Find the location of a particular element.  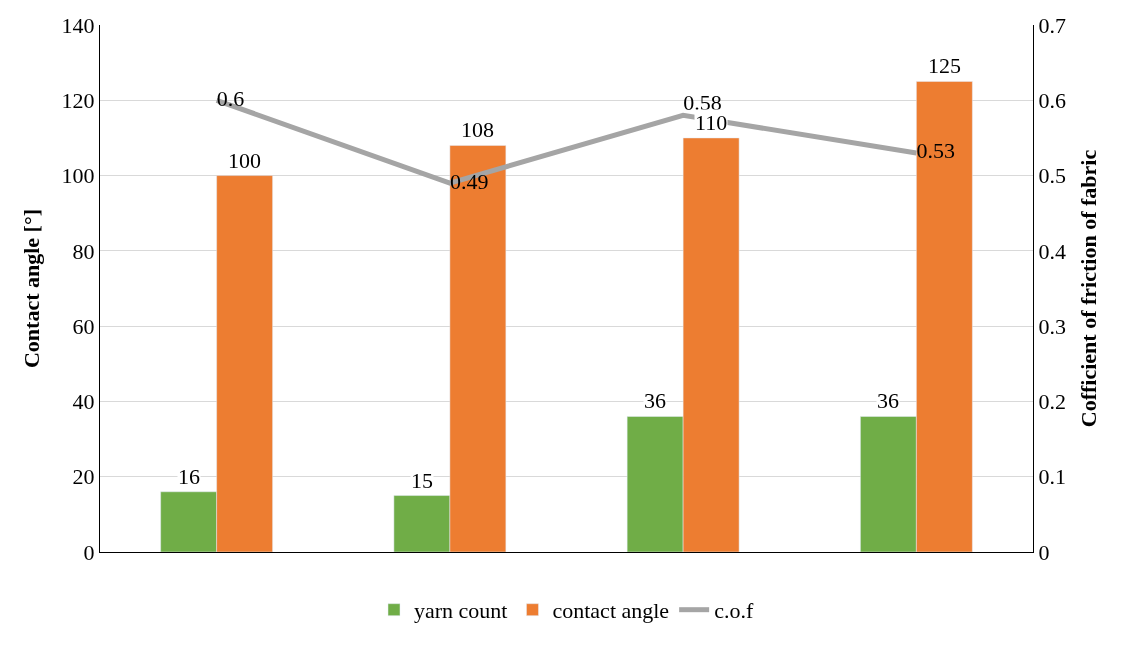

y-tick-label: 0 is located at coordinates (89, 552).